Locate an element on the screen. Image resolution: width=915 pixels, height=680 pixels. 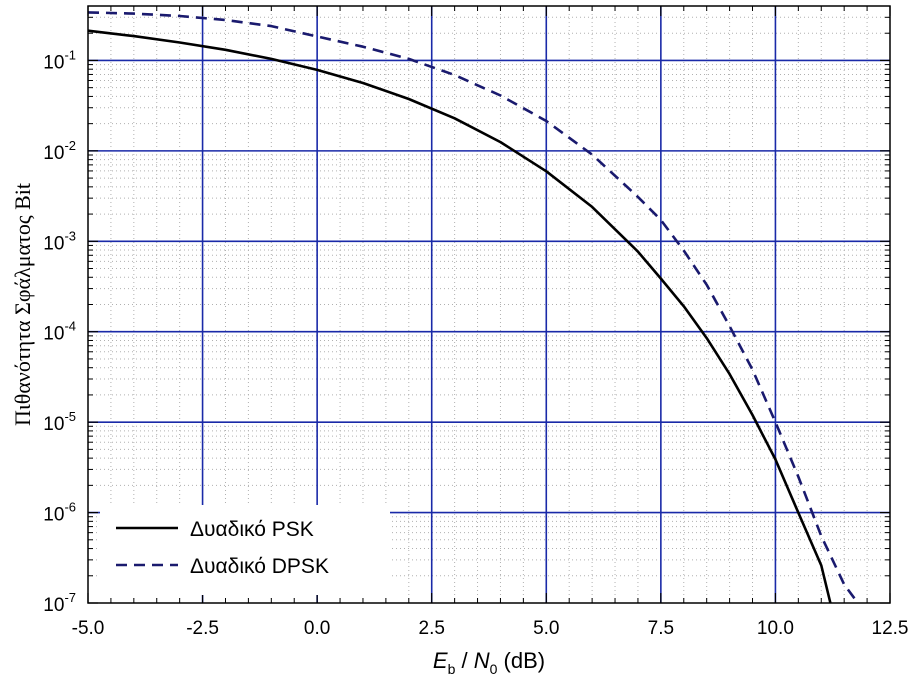
y-tick-label: 10⁻⁷ is located at coordinates (59, 603).